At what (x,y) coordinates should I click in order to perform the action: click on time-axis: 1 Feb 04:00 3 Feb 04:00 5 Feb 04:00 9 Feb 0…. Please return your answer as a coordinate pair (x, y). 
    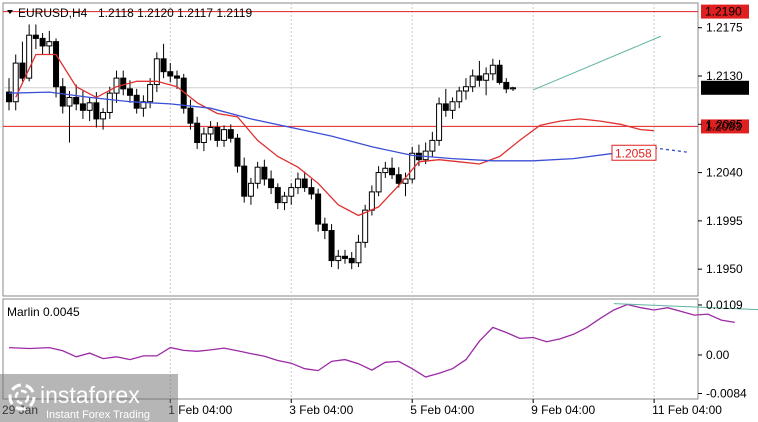
    Looking at the image, I should click on (362, 408).